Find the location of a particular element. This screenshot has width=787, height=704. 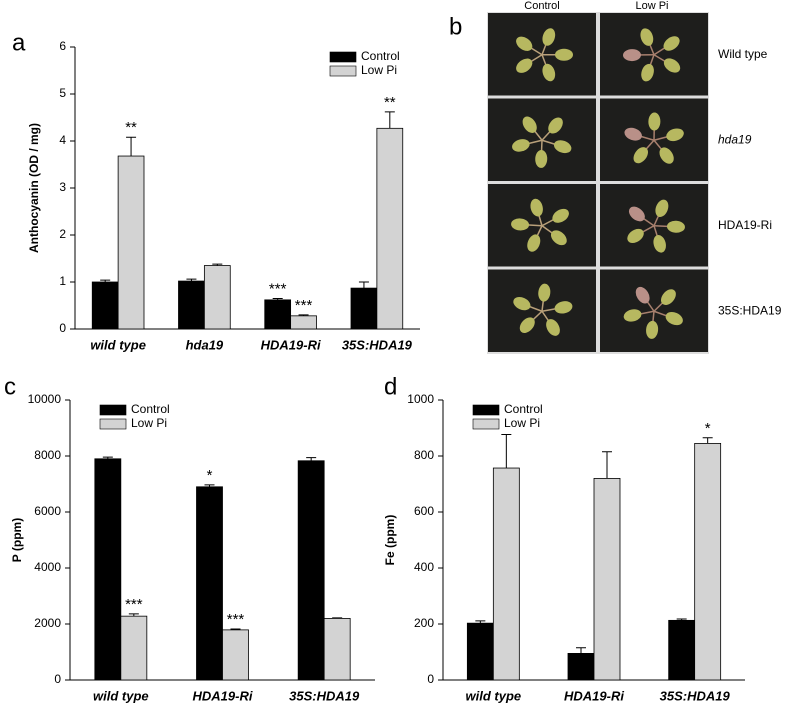

x-tick-label: 35S:HDA19 is located at coordinates (324, 695).